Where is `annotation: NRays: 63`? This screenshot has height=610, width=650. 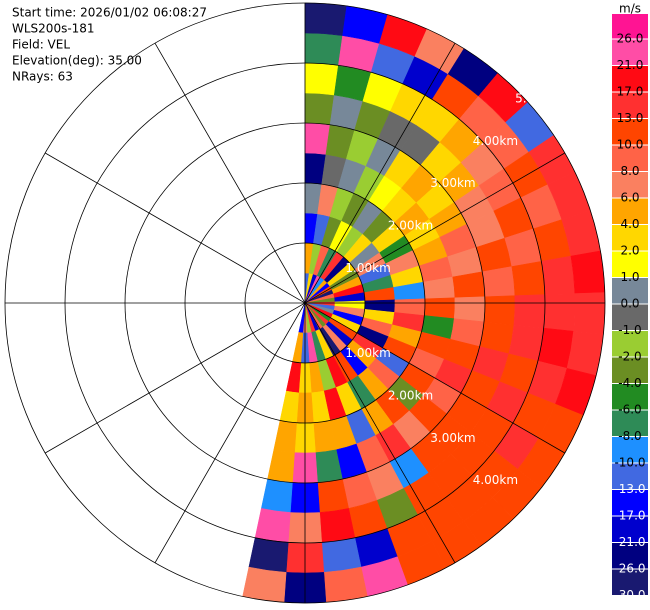 annotation: NRays: 63 is located at coordinates (42, 77).